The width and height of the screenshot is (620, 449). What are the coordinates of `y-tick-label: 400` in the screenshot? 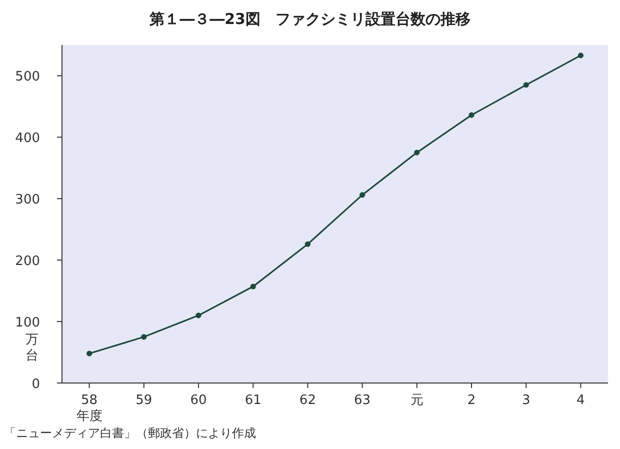 It's located at (27, 138).